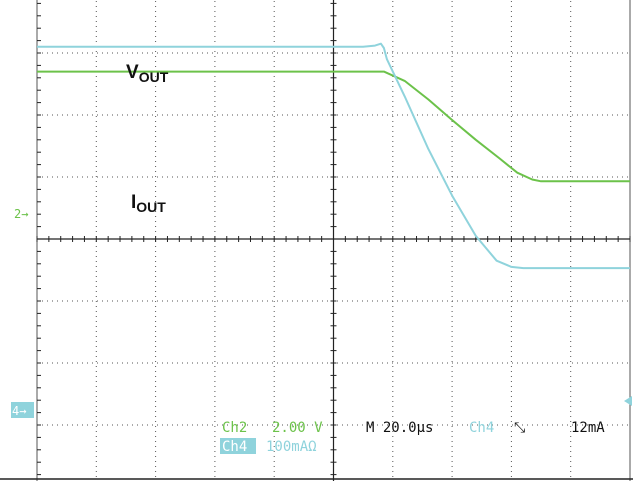 The width and height of the screenshot is (633, 481). I want to click on ch2-readout: Ch2, so click(234, 428).